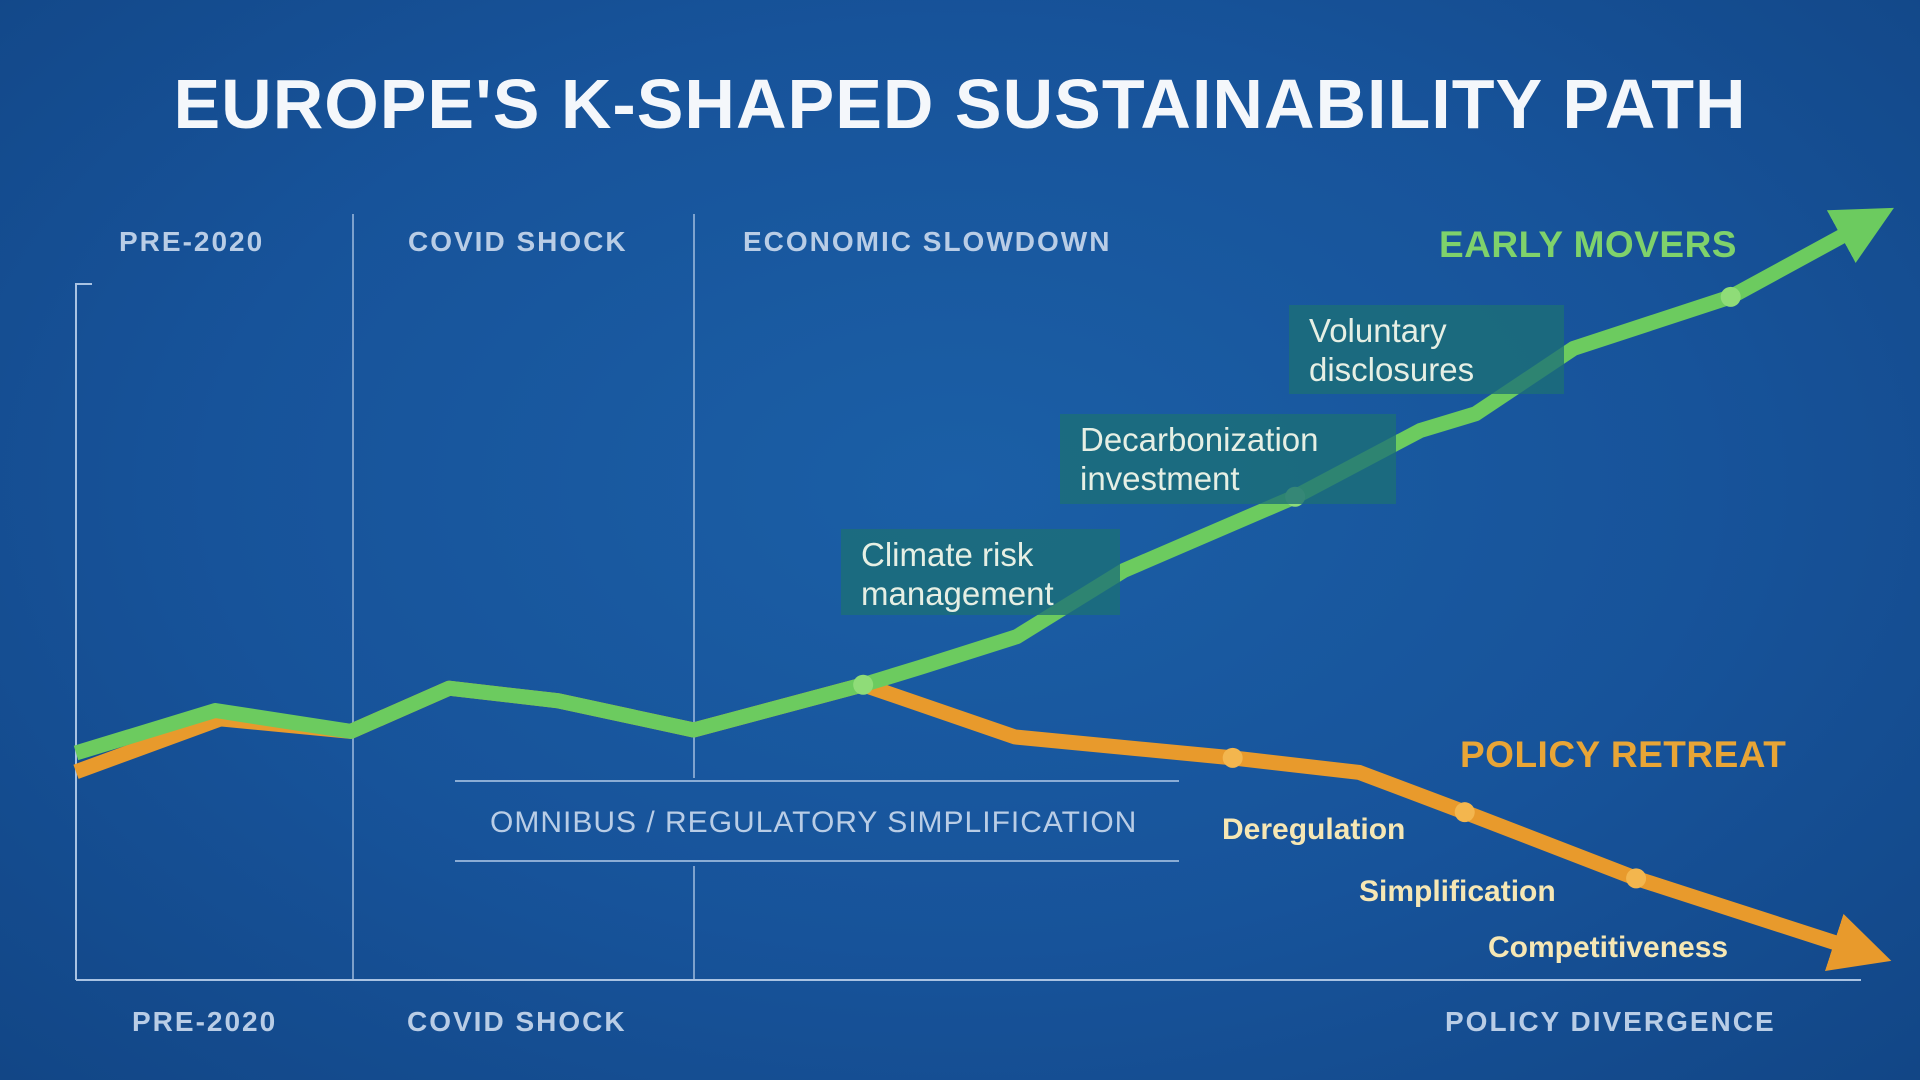 Image resolution: width=1920 pixels, height=1080 pixels. I want to click on annotation-deregulation: Deregulation, so click(1314, 829).